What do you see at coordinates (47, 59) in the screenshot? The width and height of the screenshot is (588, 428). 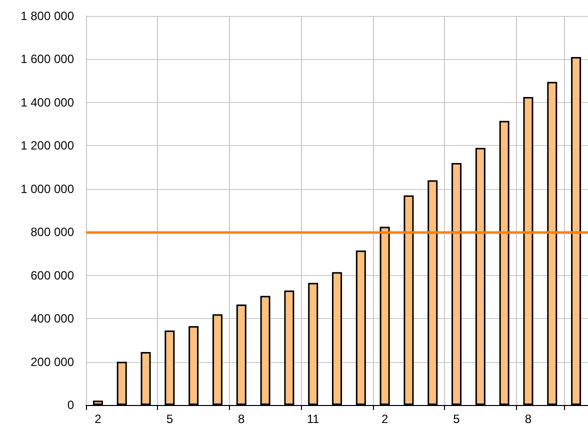 I see `y-tick-label: 1 600 000` at bounding box center [47, 59].